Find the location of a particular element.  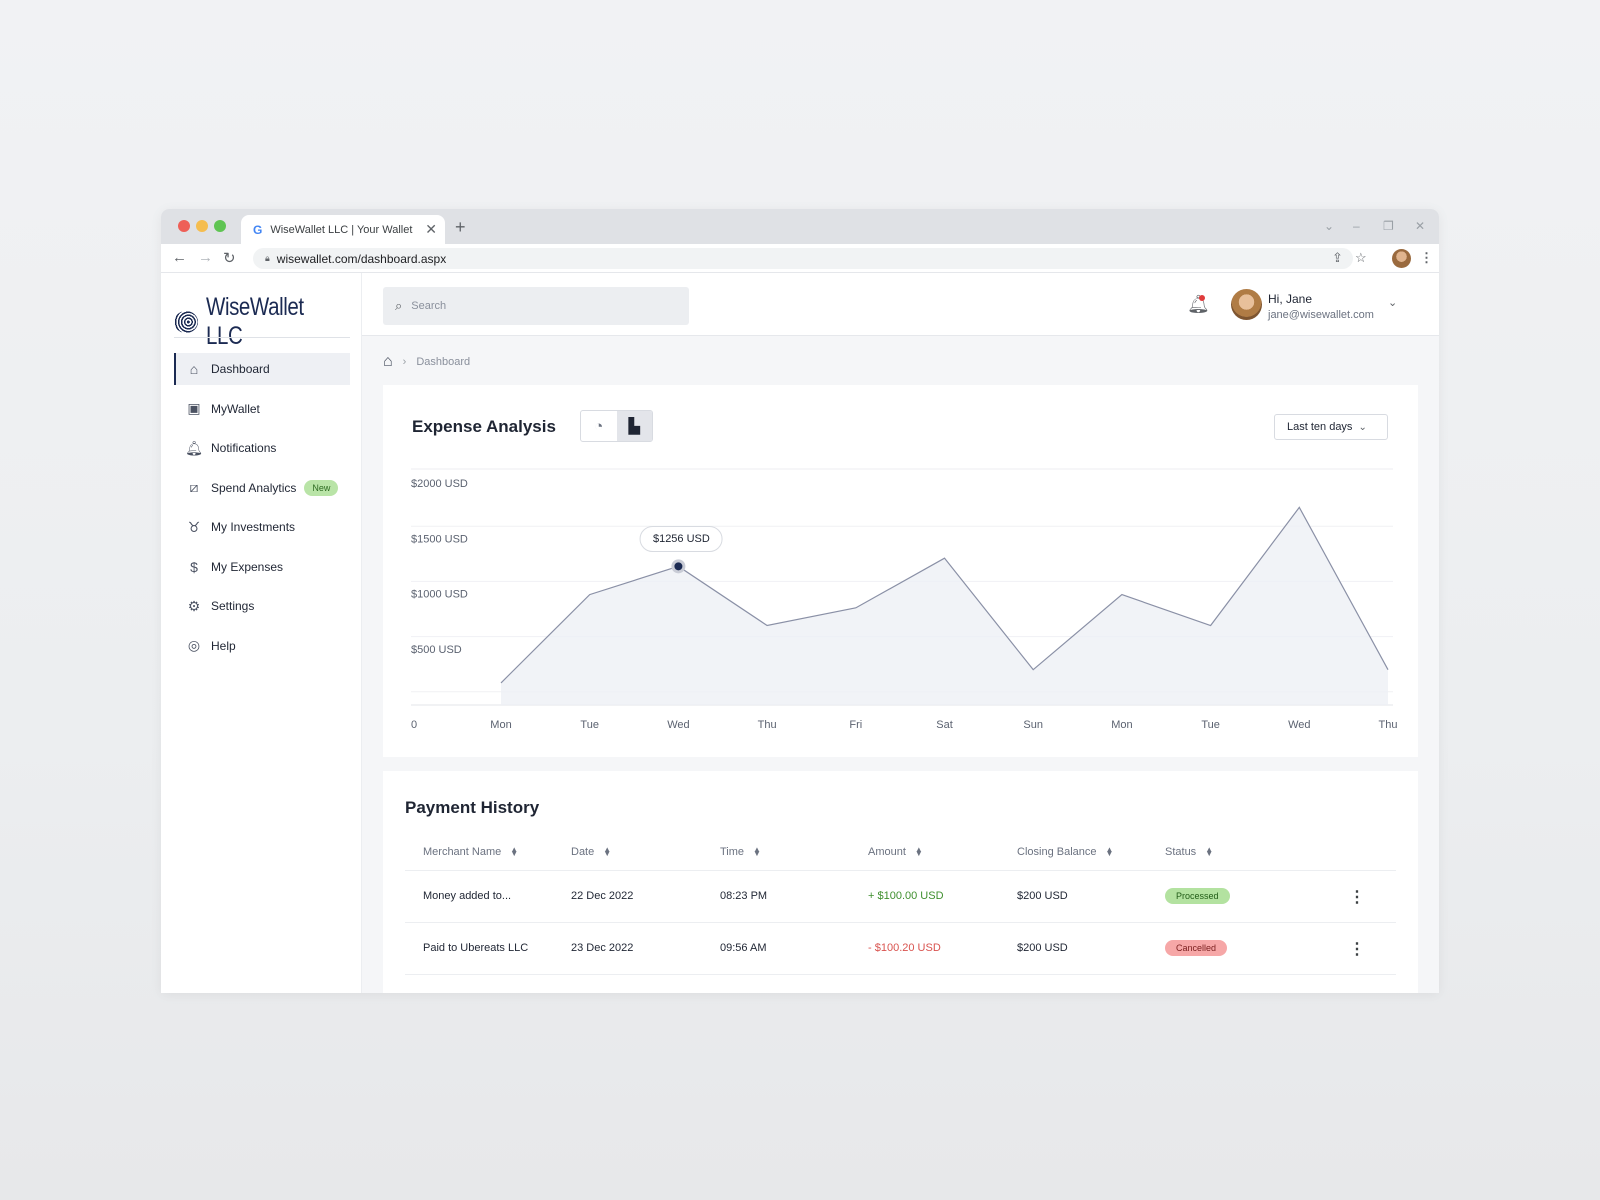

chart-series-line is located at coordinates (944, 595).